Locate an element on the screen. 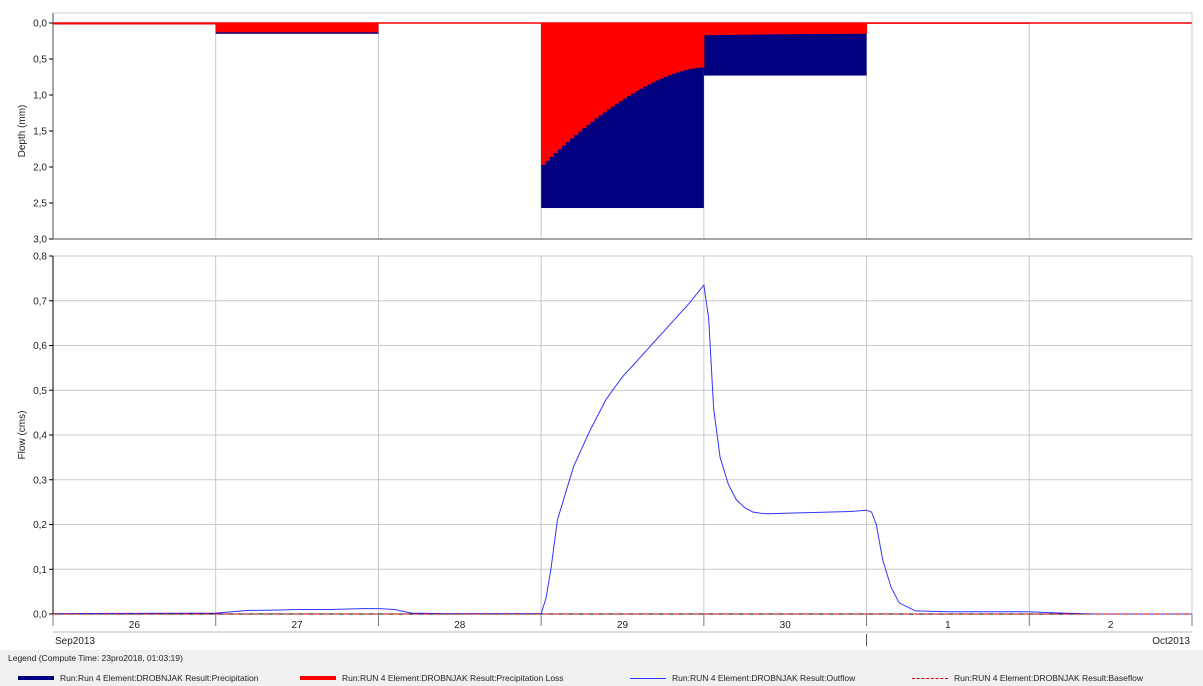 The image size is (1203, 686). depth-y-tick-label: 1,0 is located at coordinates (40, 96).